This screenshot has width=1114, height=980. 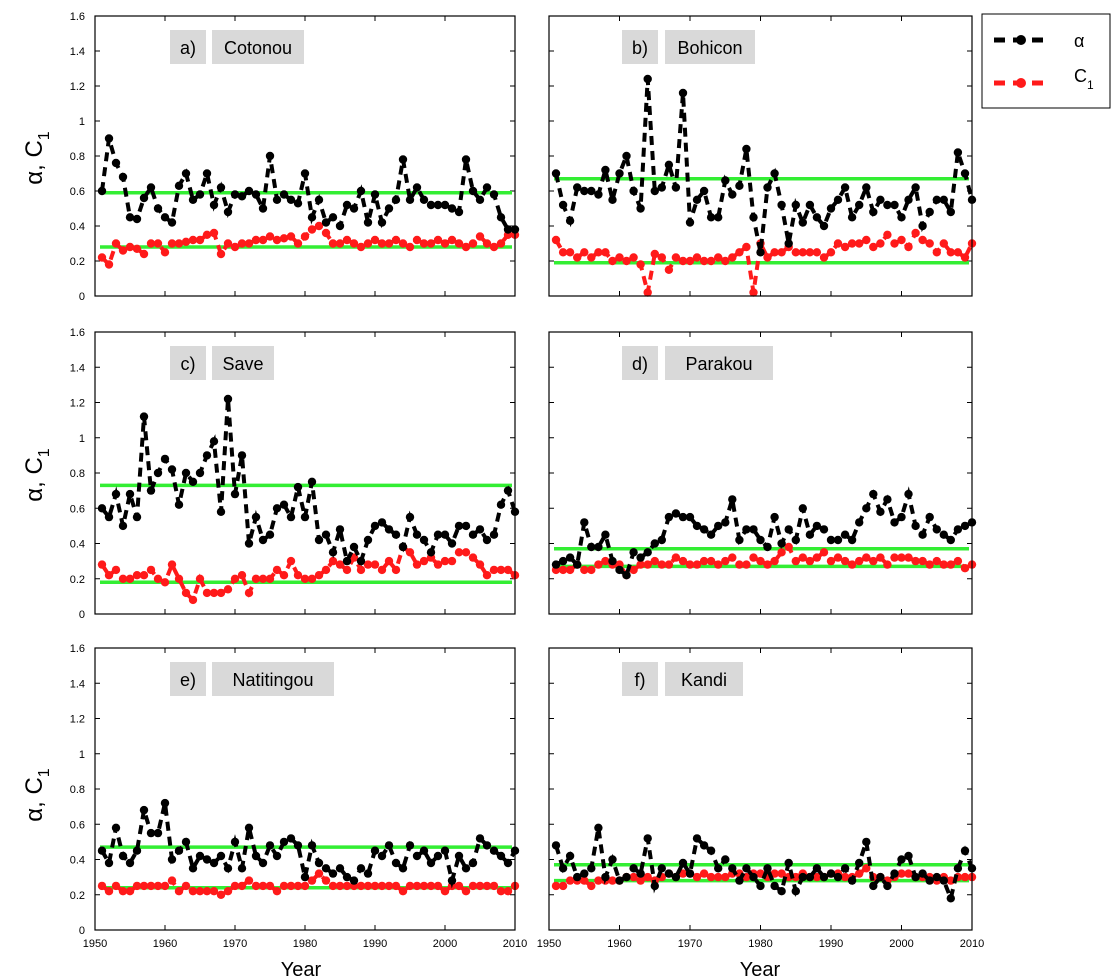 What do you see at coordinates (301, 969) in the screenshot?
I see `x-axis-label-left: Year` at bounding box center [301, 969].